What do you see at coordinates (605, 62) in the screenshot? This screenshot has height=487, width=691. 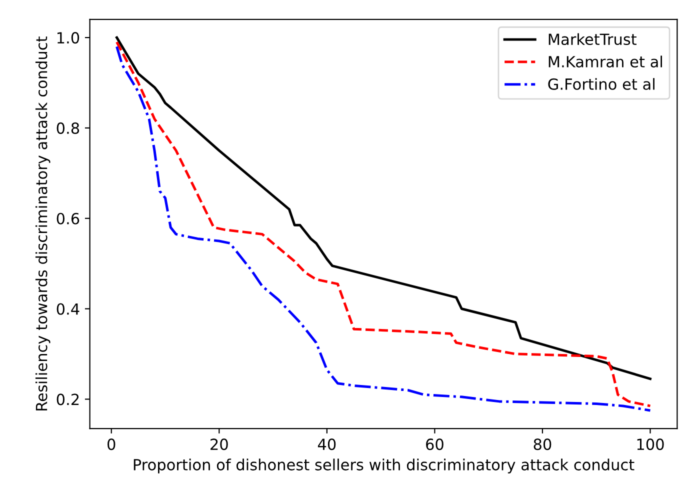 I see `legend-label: M.Kamran et al` at bounding box center [605, 62].